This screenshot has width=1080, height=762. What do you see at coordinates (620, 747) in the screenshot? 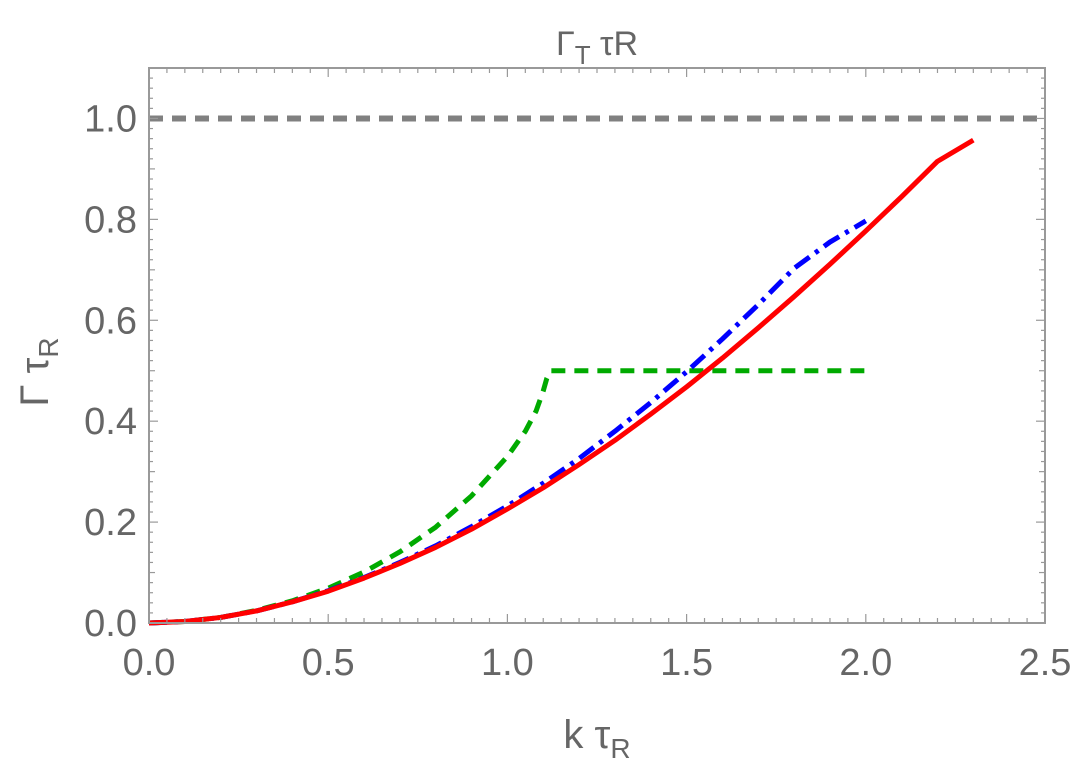
I see `x-axis-title-subscript: R` at bounding box center [620, 747].